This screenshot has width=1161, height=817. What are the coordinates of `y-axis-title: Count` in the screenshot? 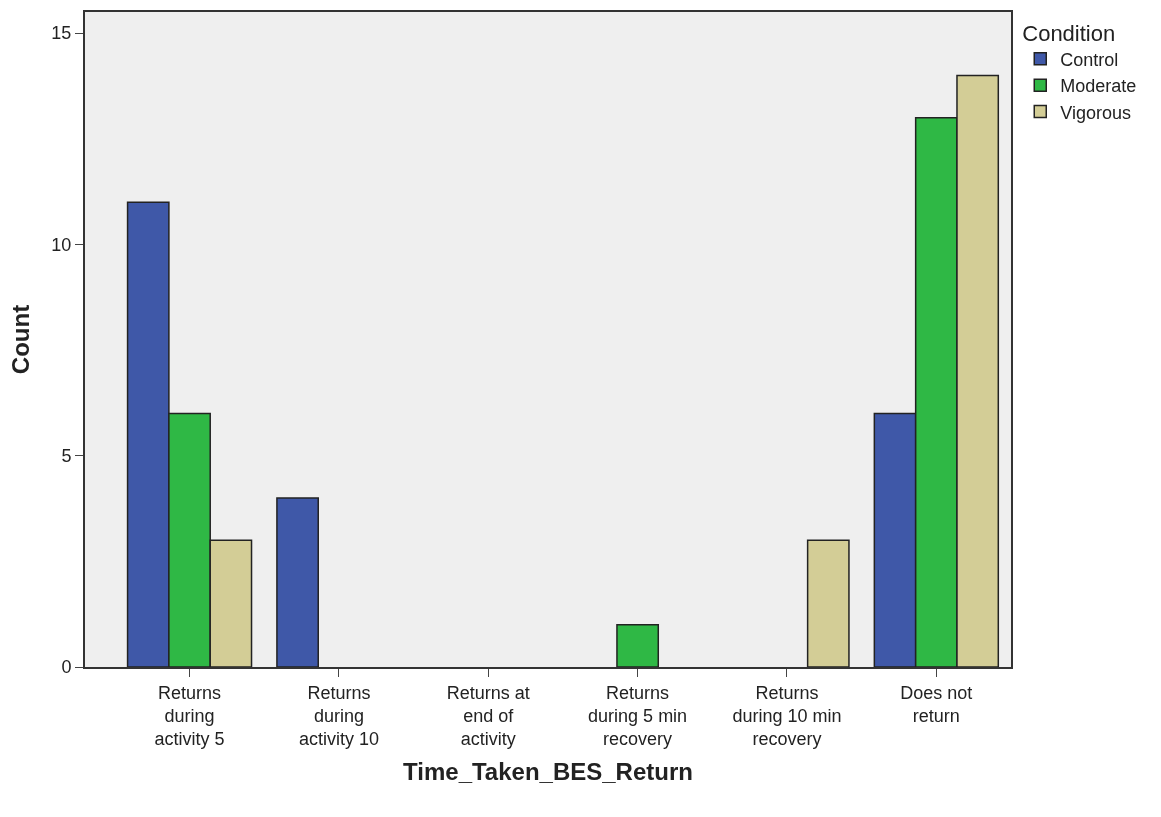 It's located at (20, 339).